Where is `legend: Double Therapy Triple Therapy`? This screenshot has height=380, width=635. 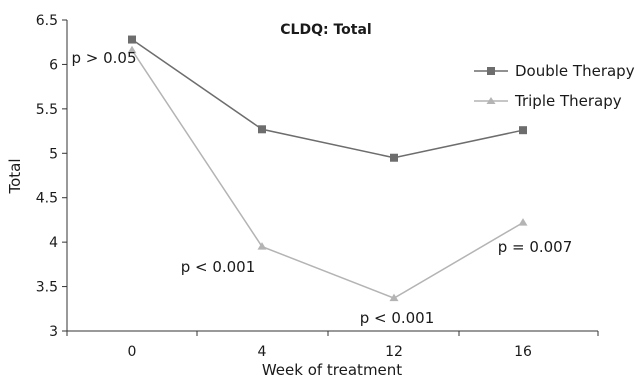 legend: Double Therapy Triple Therapy is located at coordinates (554, 86).